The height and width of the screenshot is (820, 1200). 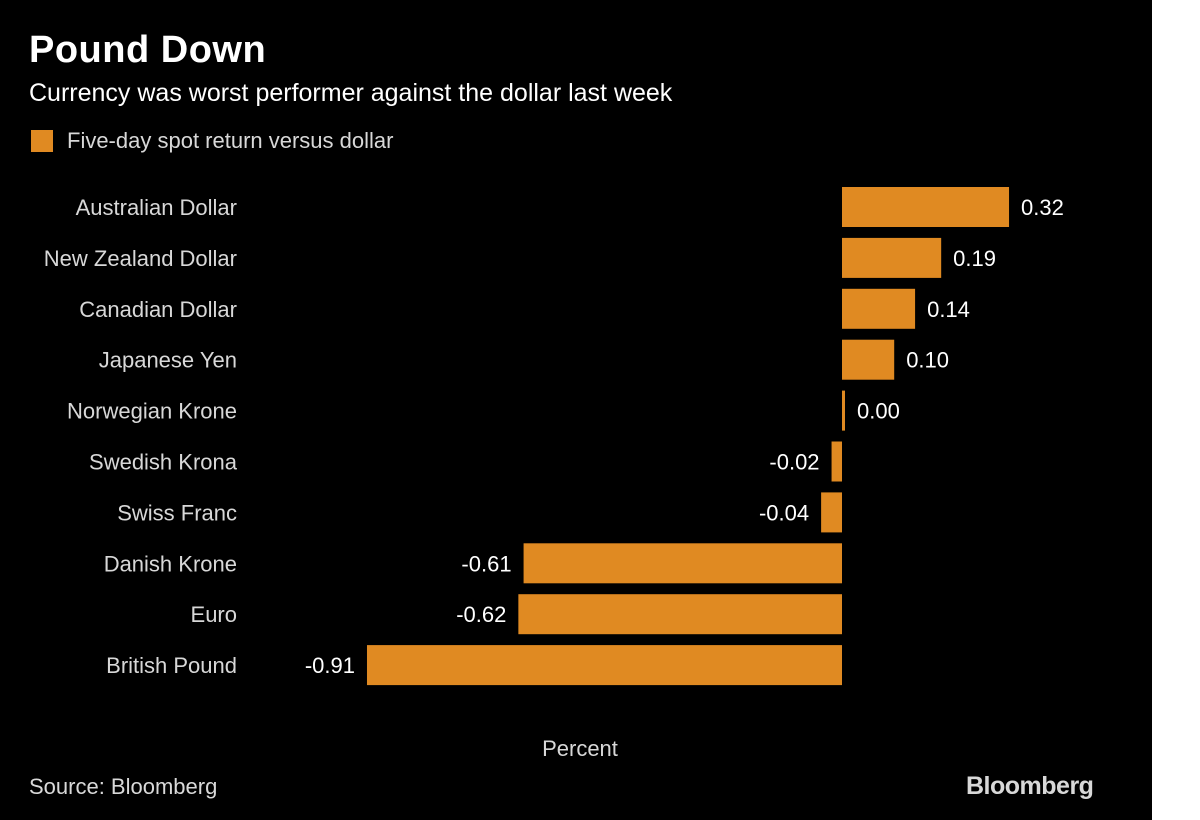 What do you see at coordinates (158, 309) in the screenshot?
I see `category-label: Canadian Dollar` at bounding box center [158, 309].